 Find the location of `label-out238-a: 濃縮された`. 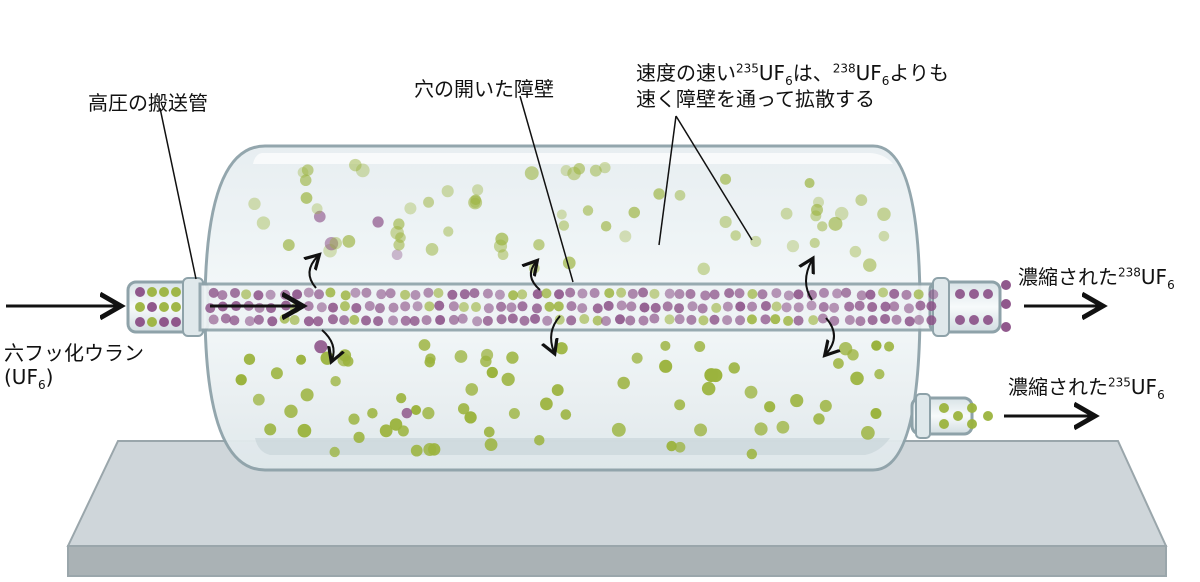

label-out238-a: 濃縮された is located at coordinates (1068, 277).